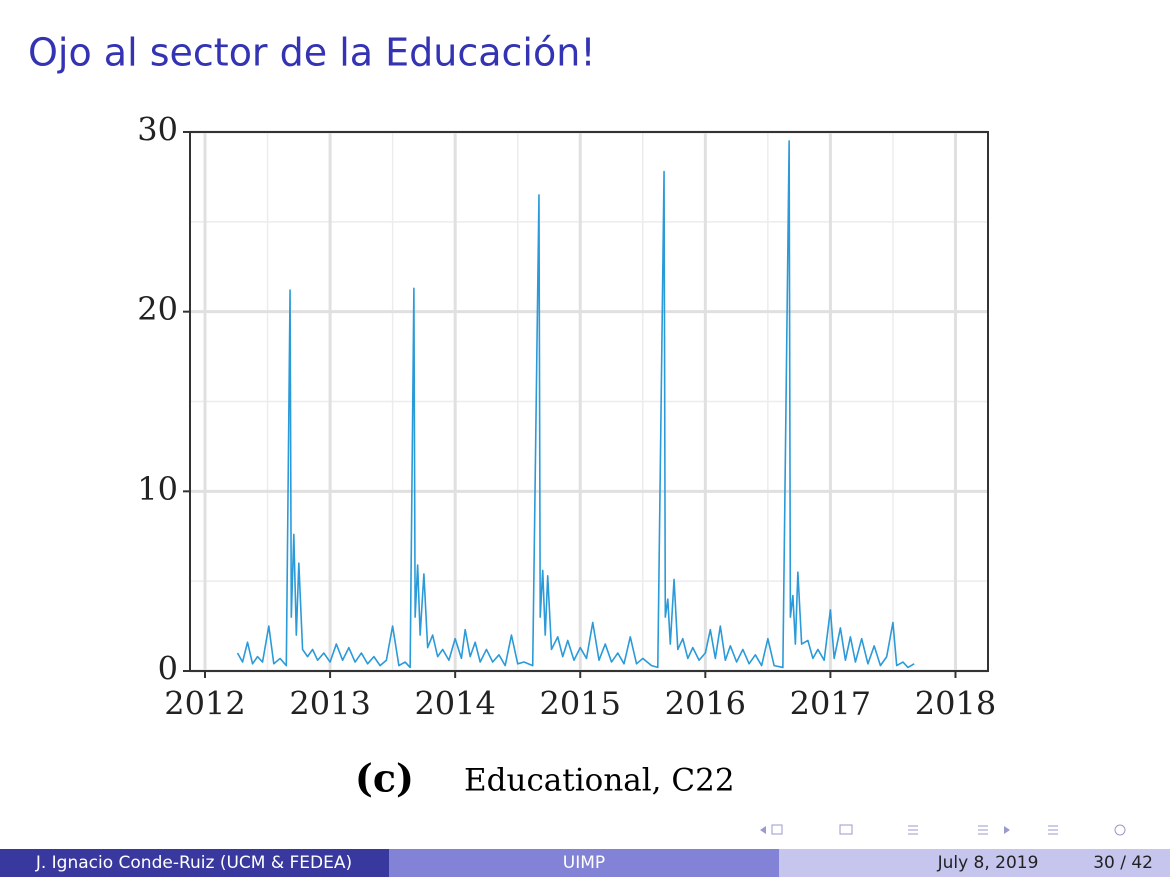  I want to click on nav-search, so click(1120, 830).